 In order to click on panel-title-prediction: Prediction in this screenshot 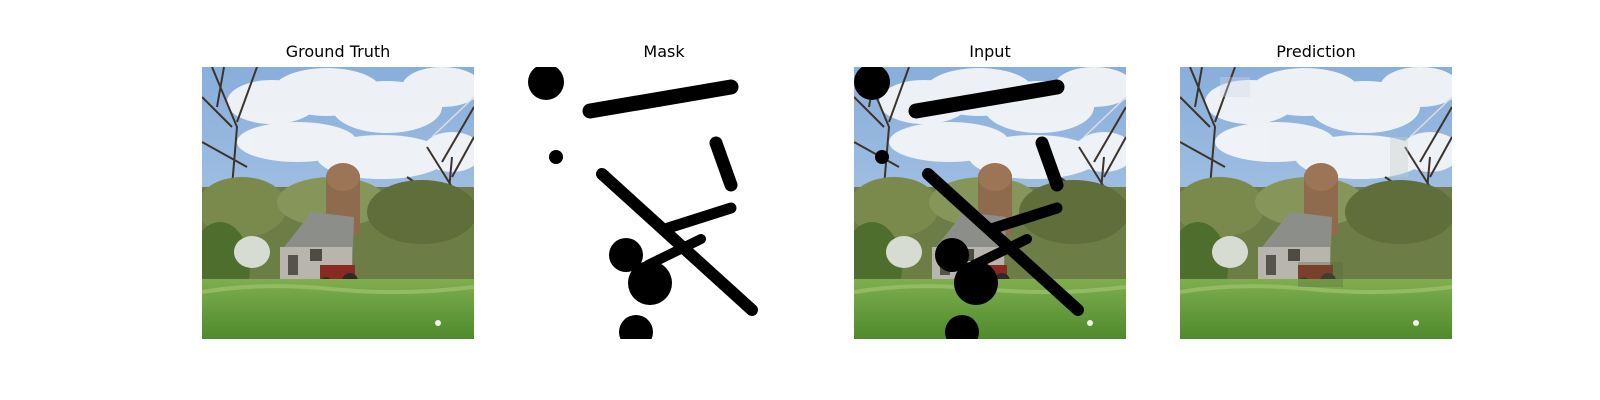, I will do `click(1316, 51)`.